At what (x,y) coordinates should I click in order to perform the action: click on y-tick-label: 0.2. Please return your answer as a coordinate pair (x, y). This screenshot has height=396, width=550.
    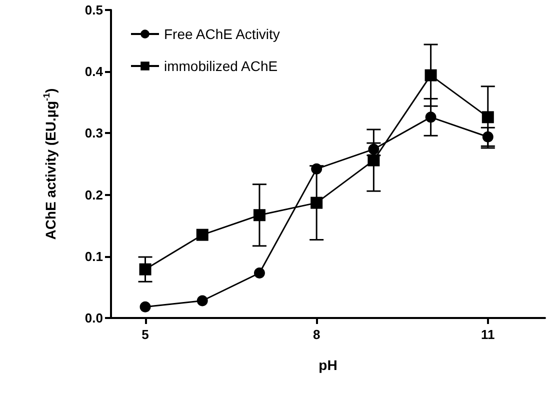
    Looking at the image, I should click on (93, 194).